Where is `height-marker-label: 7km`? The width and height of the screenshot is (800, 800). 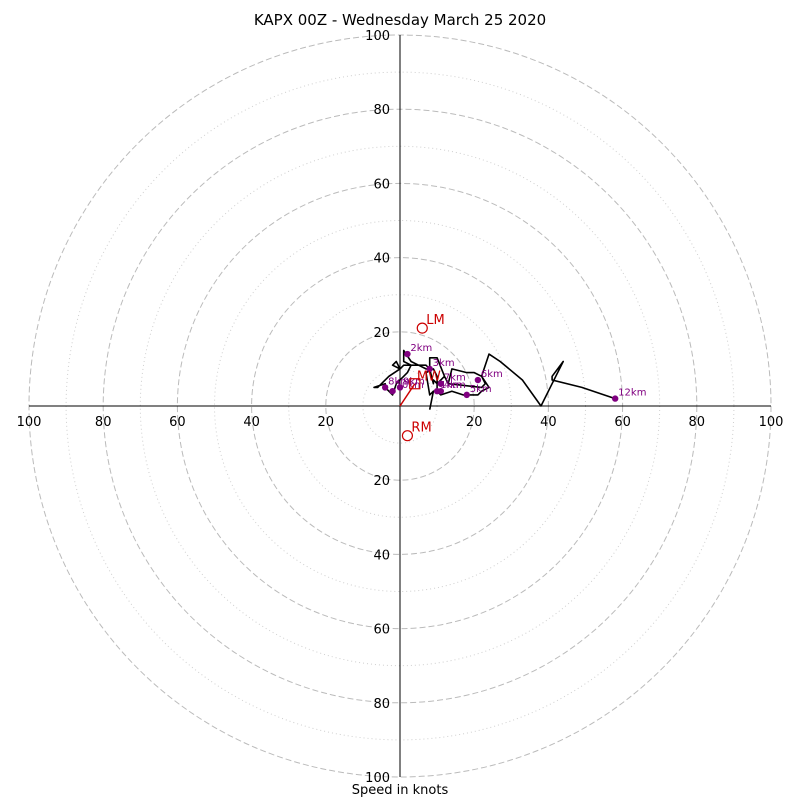 height-marker-label: 7km is located at coordinates (455, 378).